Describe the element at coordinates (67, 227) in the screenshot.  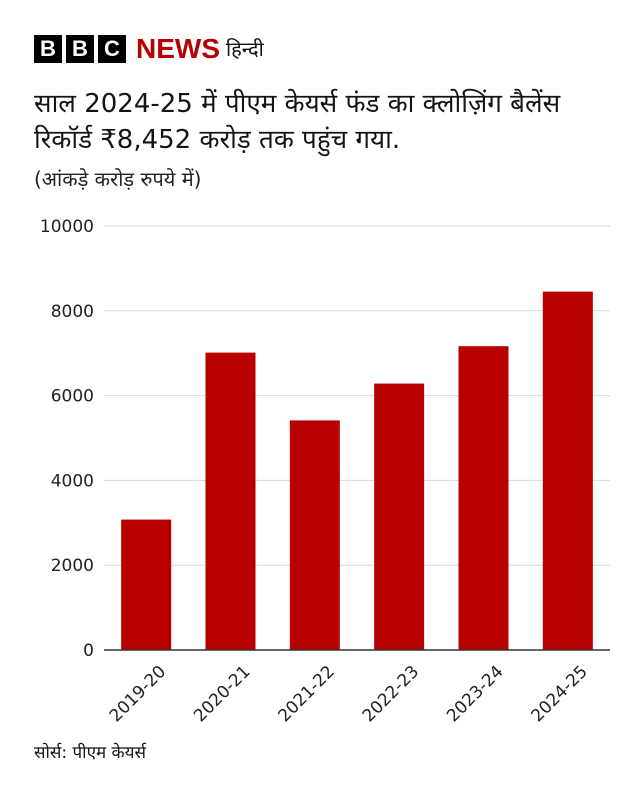
I see `y-tick-label: 10000` at that location.